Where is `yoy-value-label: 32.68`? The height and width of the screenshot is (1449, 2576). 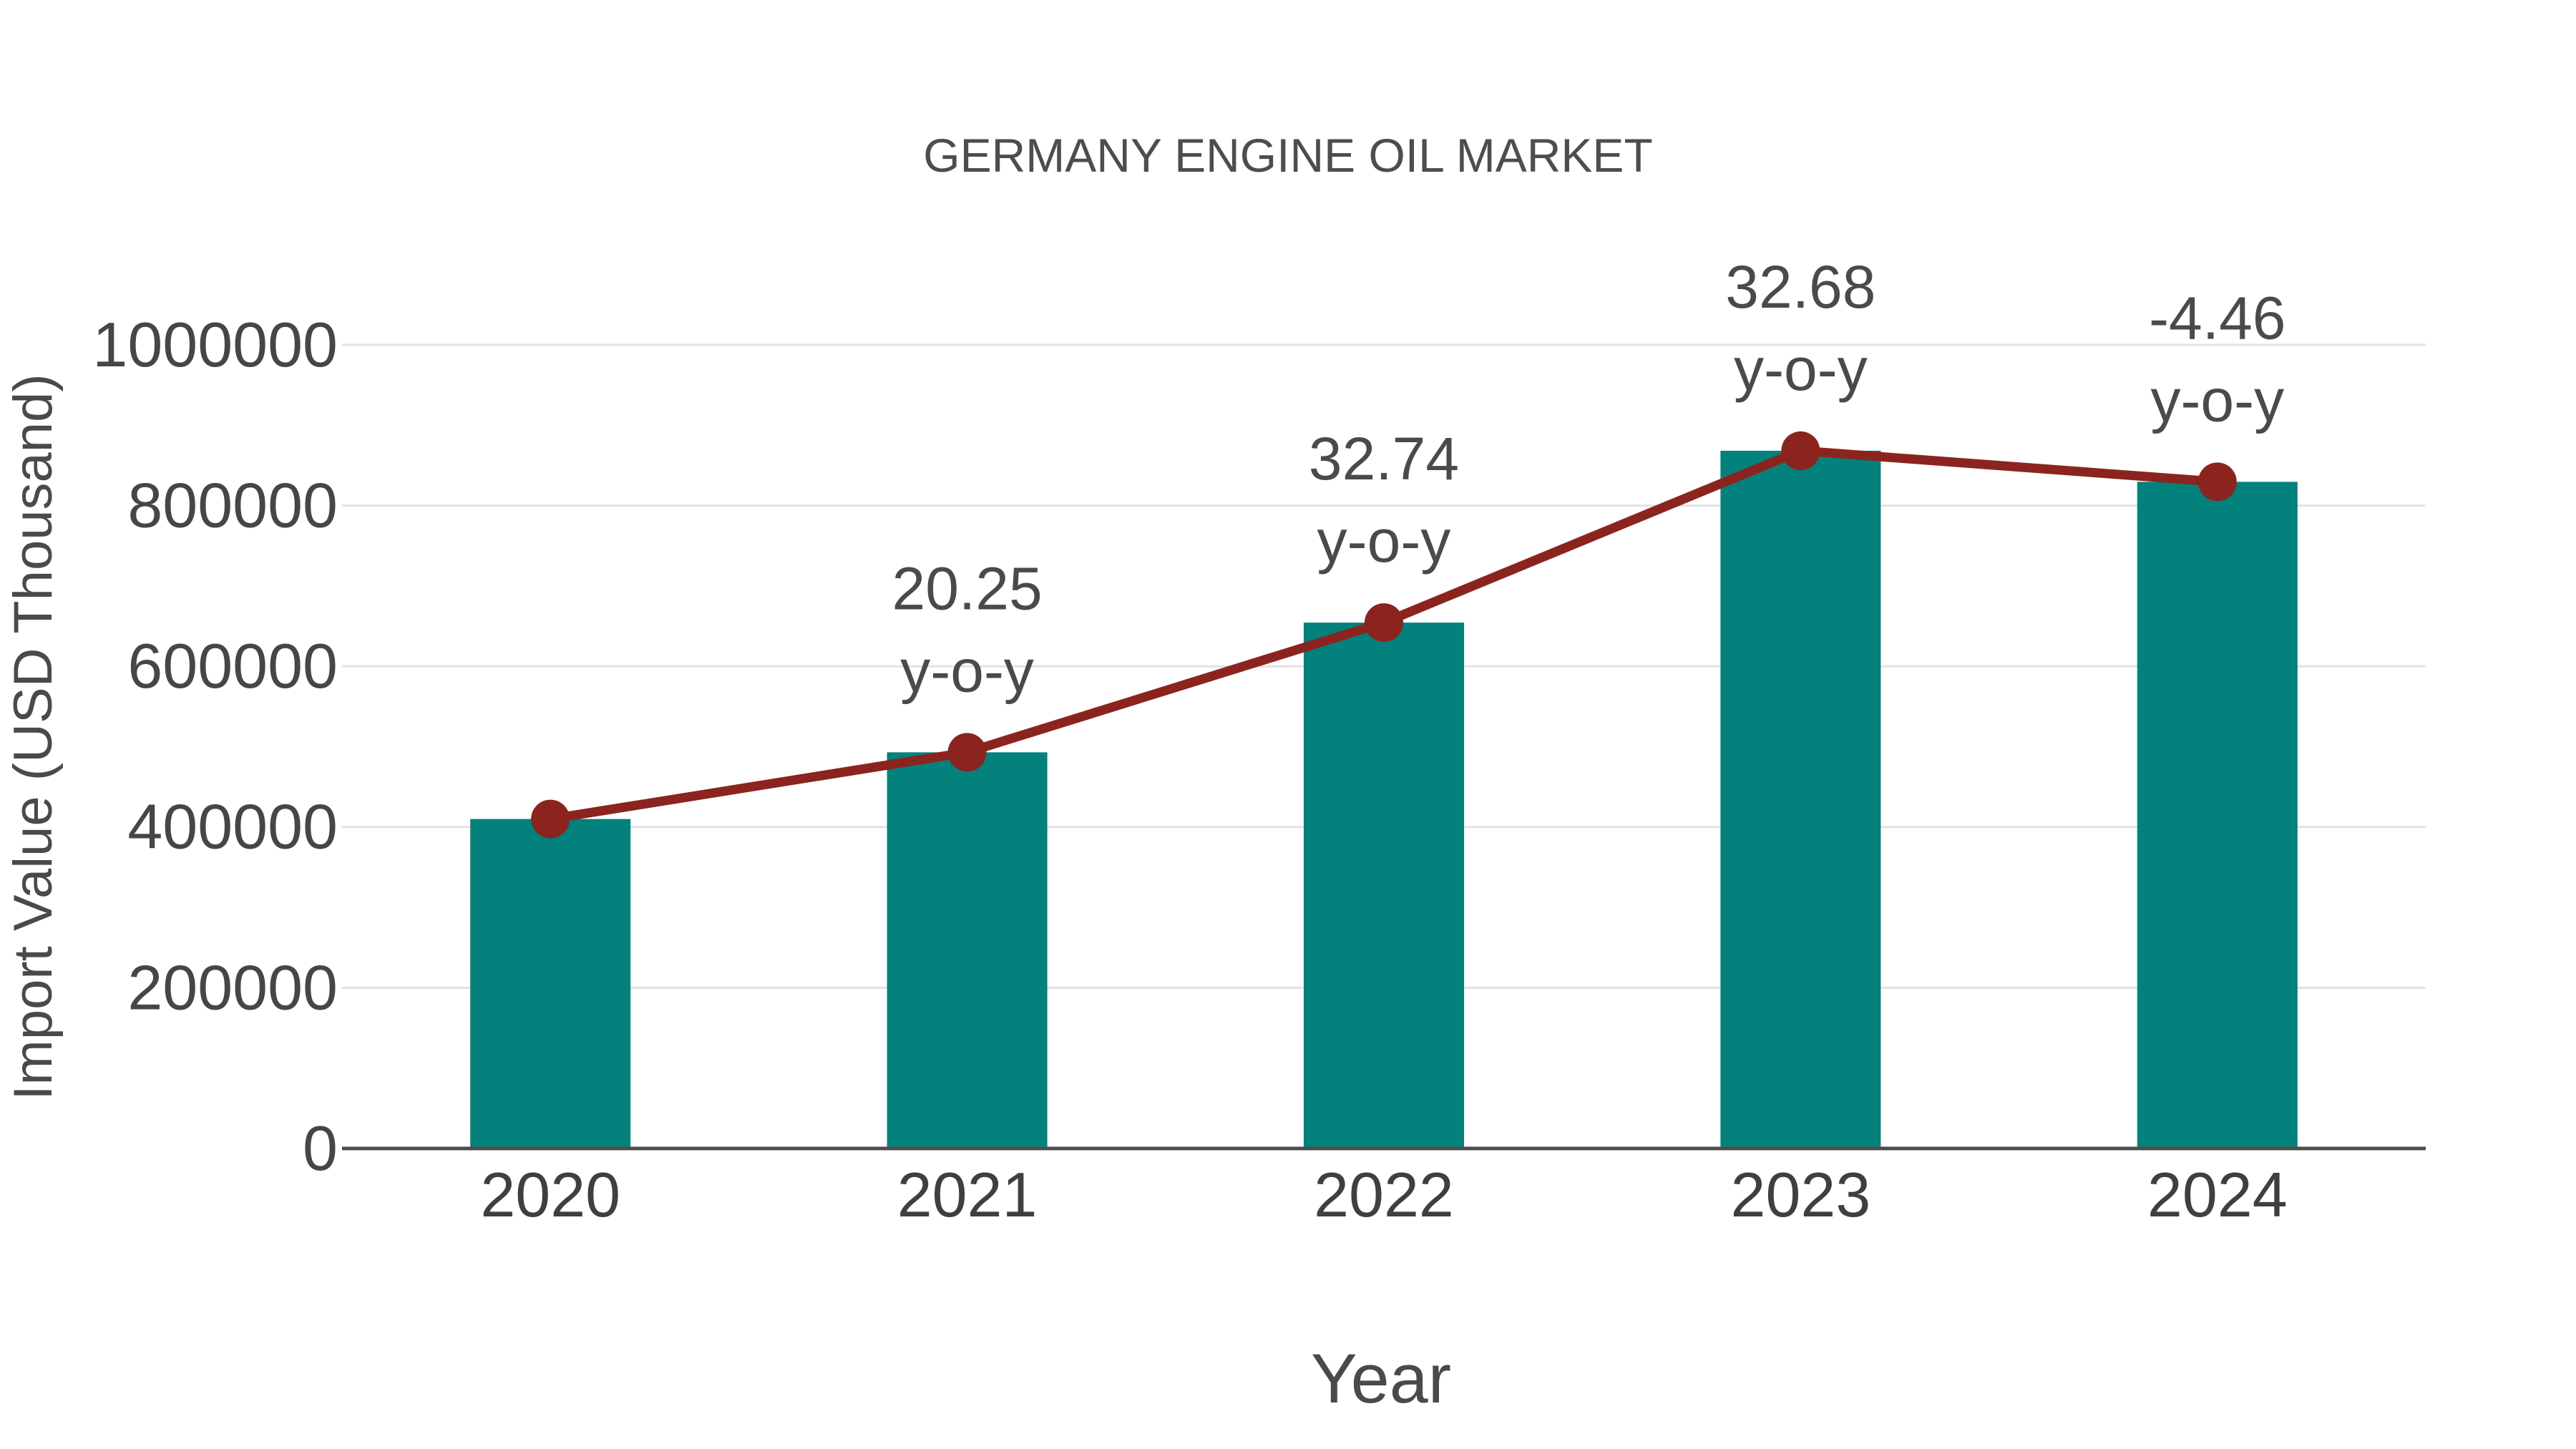 yoy-value-label: 32.68 is located at coordinates (1800, 287).